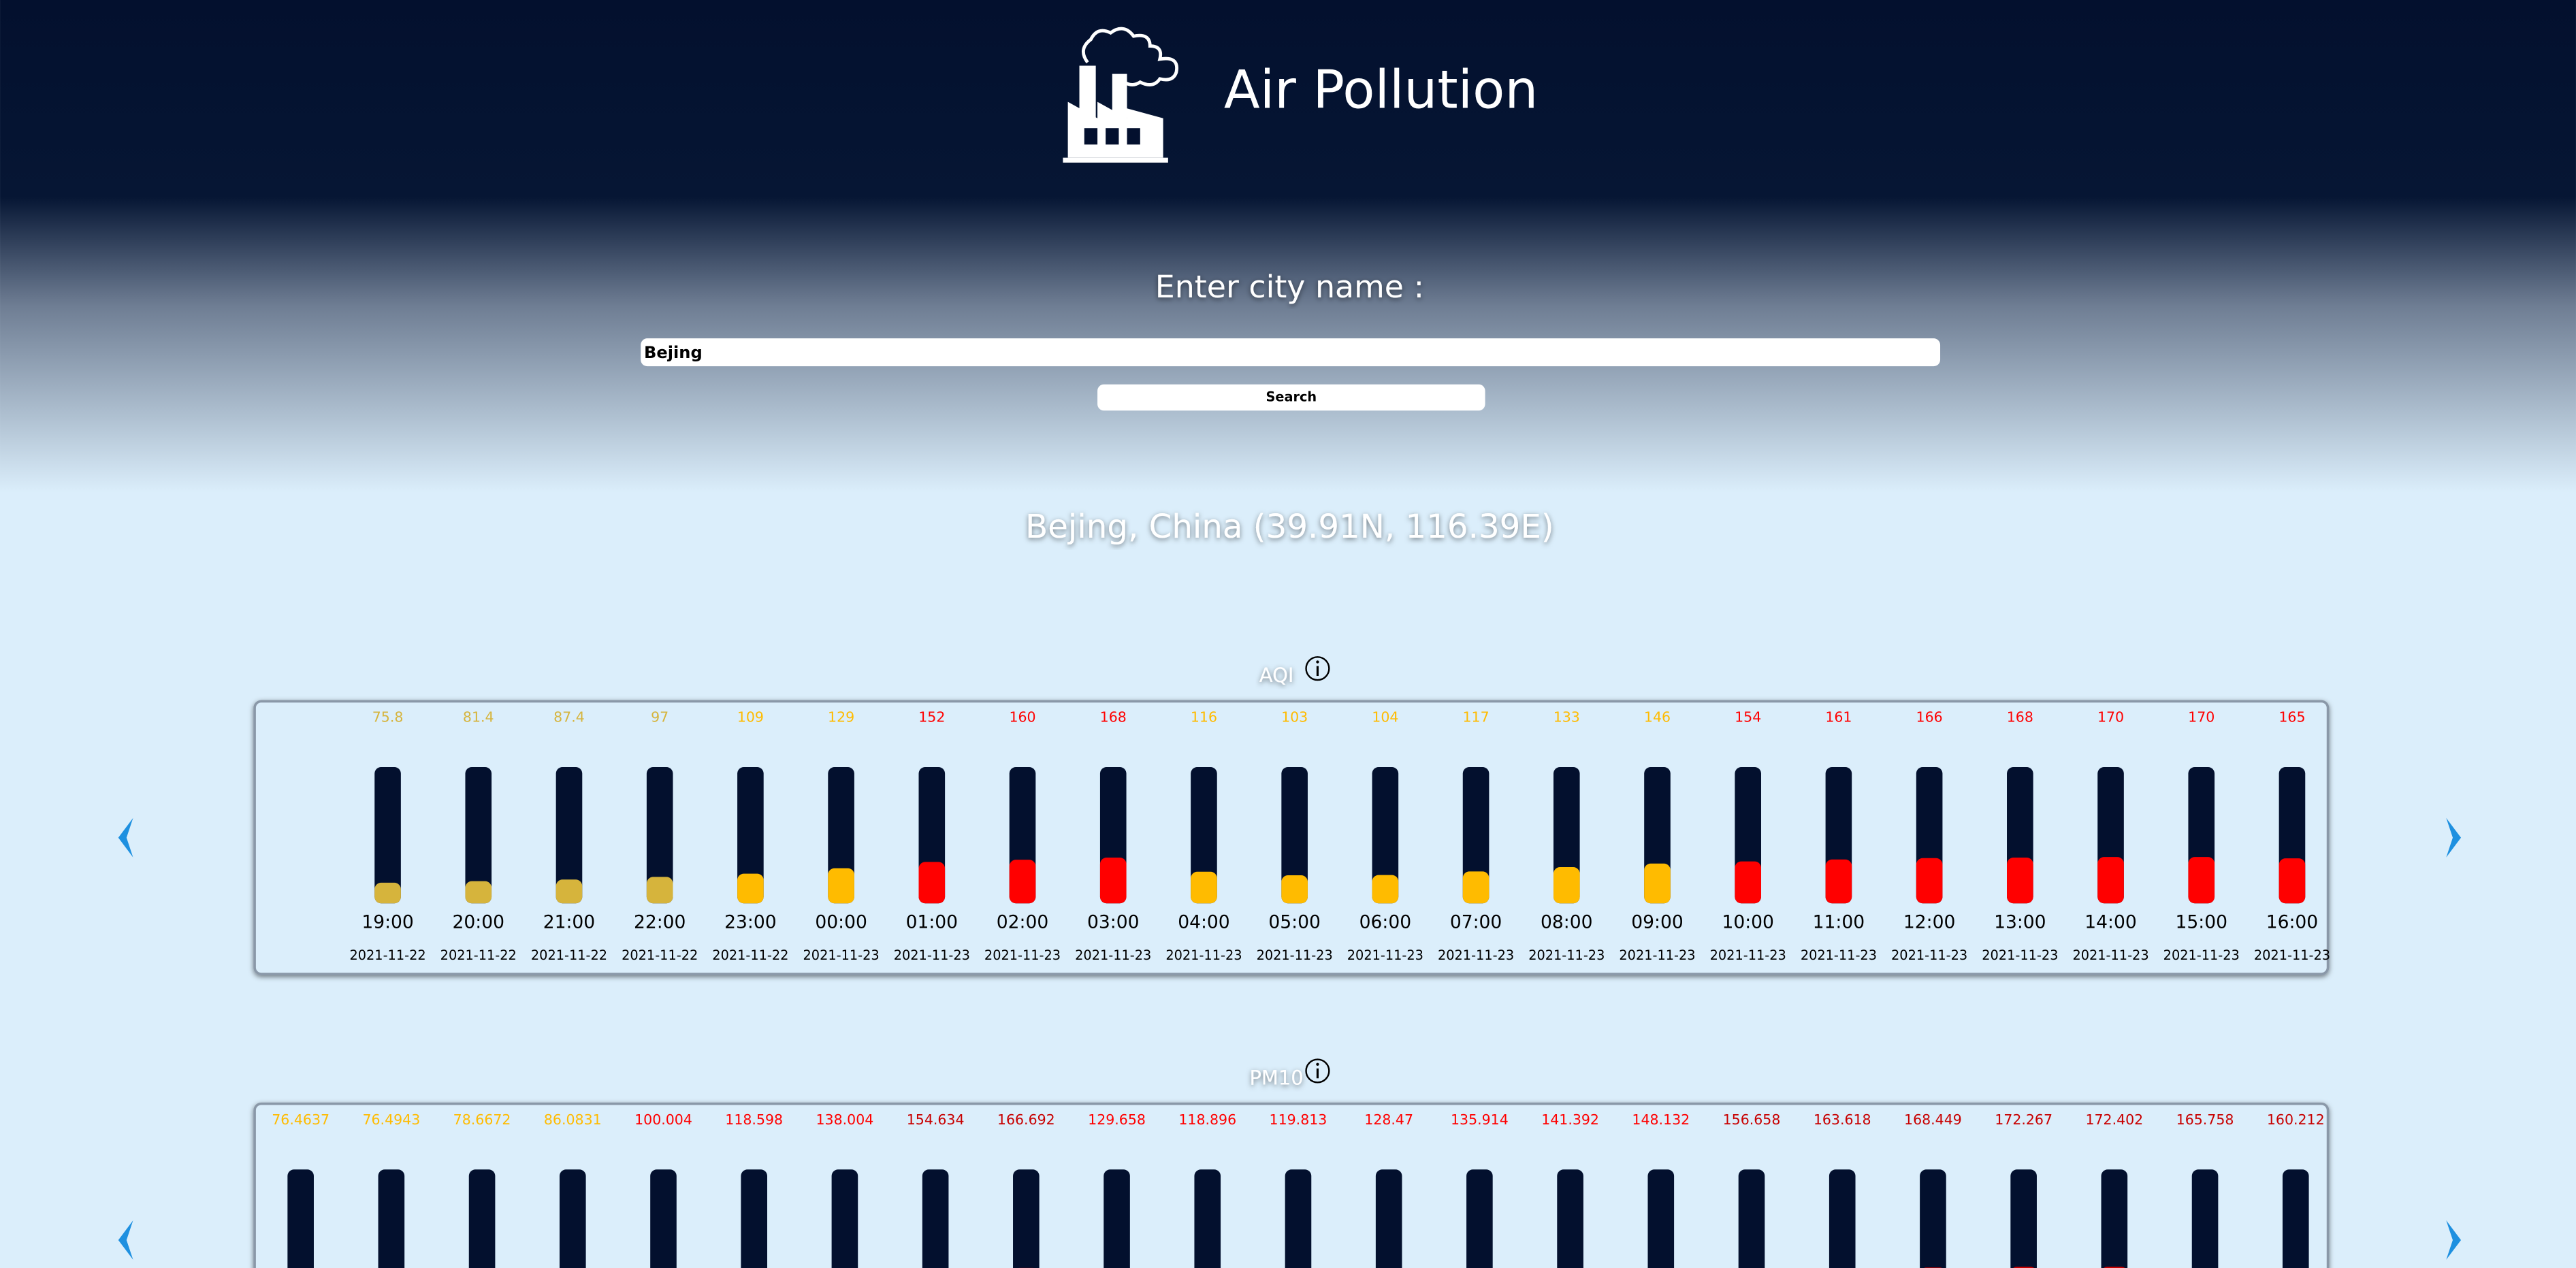  I want to click on value-label: 81.4, so click(478, 718).